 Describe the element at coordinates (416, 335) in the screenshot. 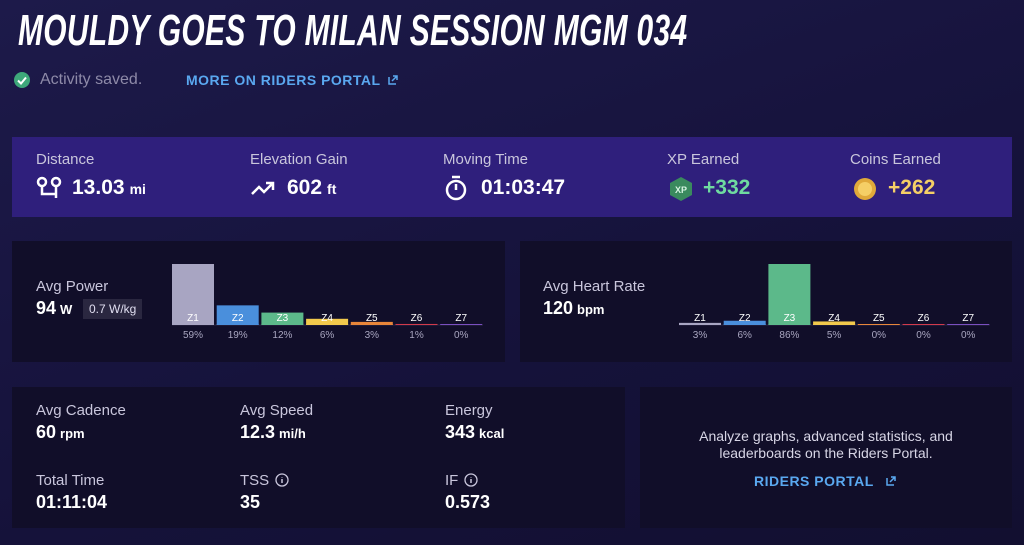

I see `zone-percent: 1%` at that location.